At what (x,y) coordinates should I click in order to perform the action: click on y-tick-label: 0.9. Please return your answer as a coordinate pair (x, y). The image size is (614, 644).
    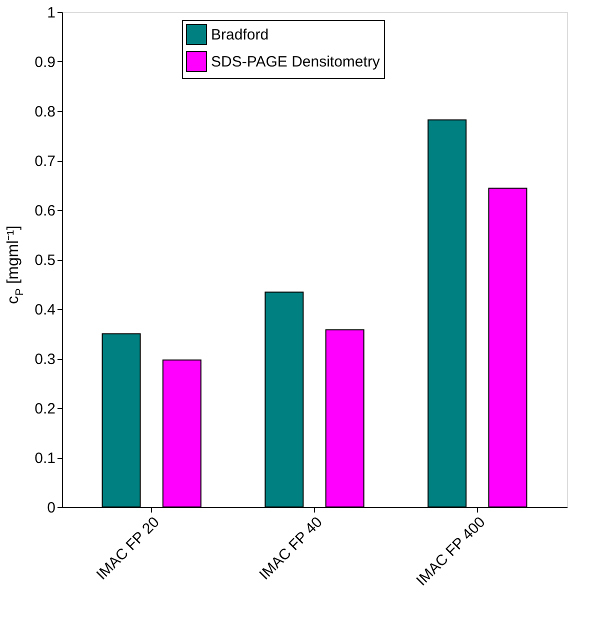
    Looking at the image, I should click on (45, 62).